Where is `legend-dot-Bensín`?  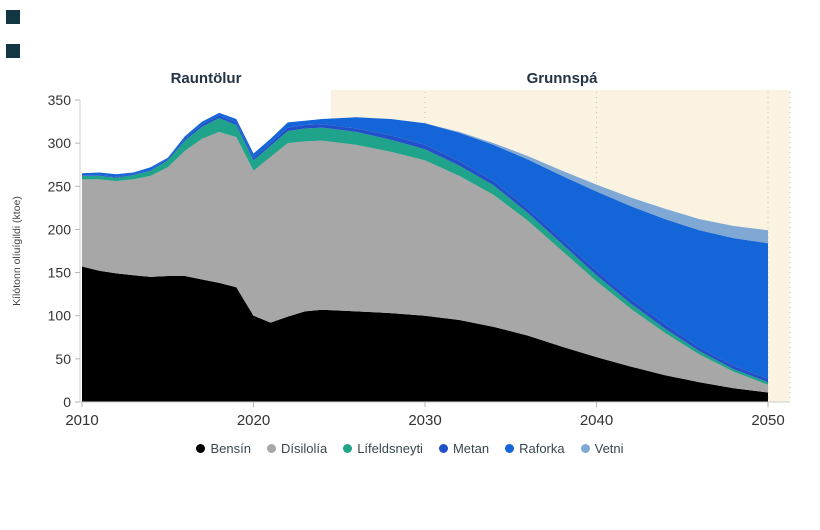
legend-dot-Bensín is located at coordinates (201, 448).